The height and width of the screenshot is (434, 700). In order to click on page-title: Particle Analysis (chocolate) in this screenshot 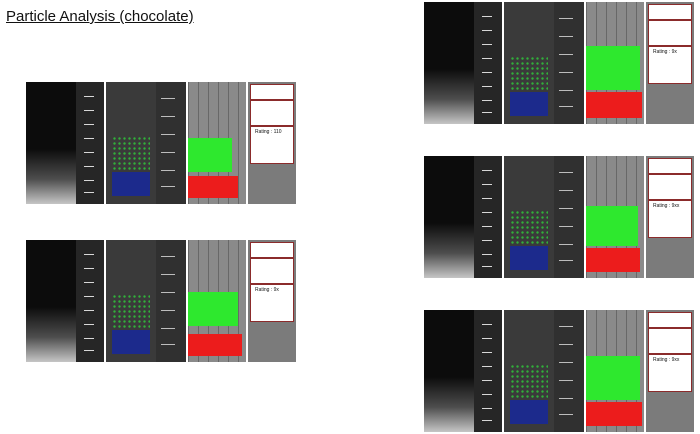, I will do `click(100, 16)`.